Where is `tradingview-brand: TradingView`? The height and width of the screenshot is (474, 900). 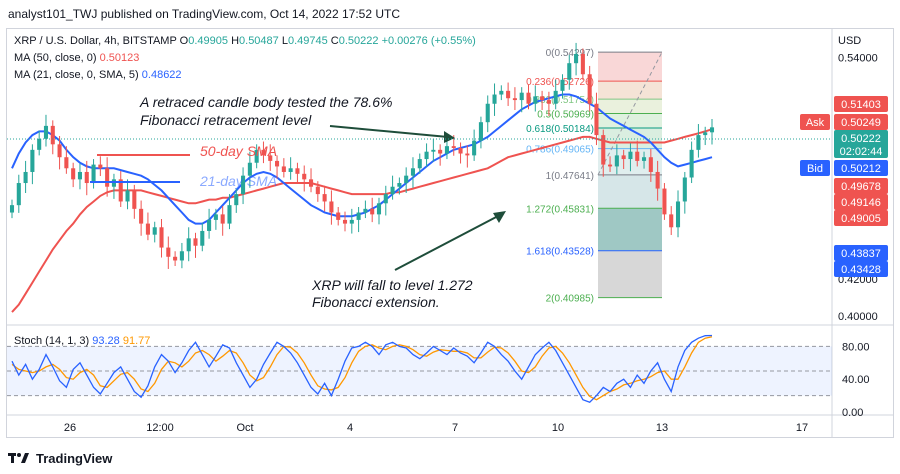
tradingview-brand: TradingView is located at coordinates (60, 458).